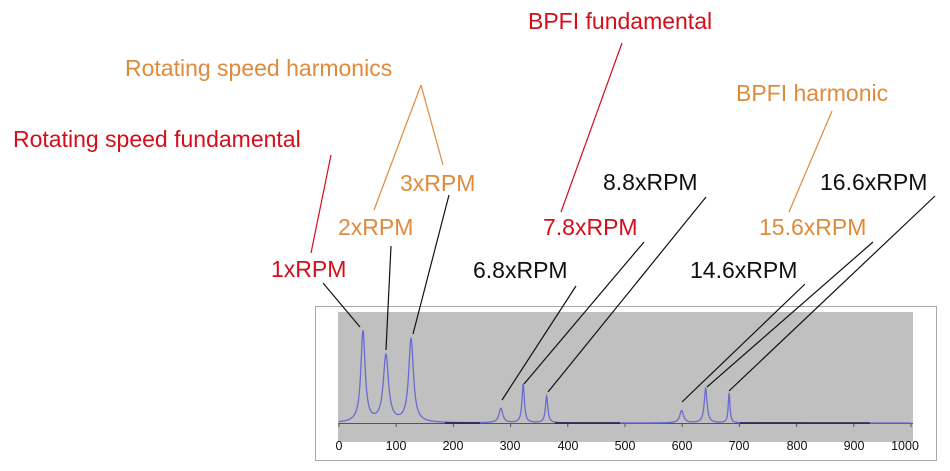 The width and height of the screenshot is (950, 471). What do you see at coordinates (321, 204) in the screenshot?
I see `leader-rot-fund` at bounding box center [321, 204].